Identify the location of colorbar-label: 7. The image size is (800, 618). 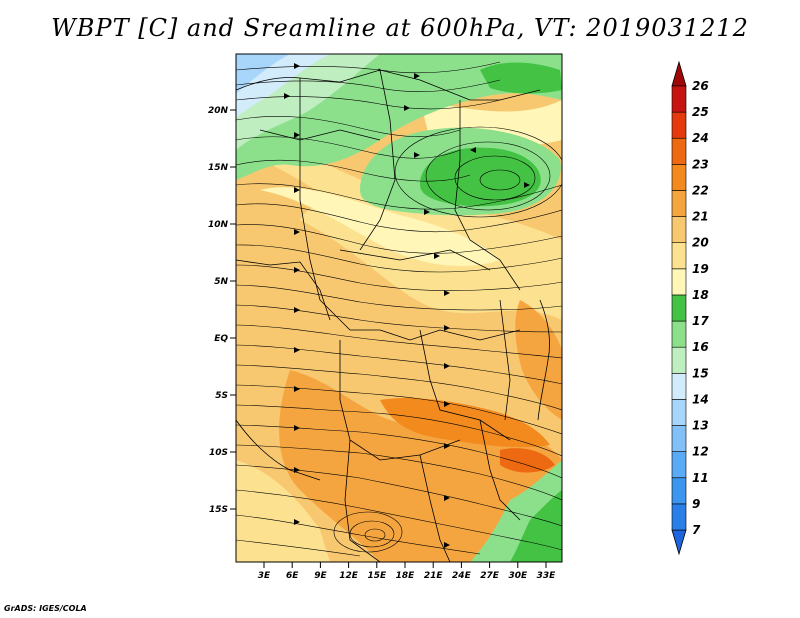
(696, 530).